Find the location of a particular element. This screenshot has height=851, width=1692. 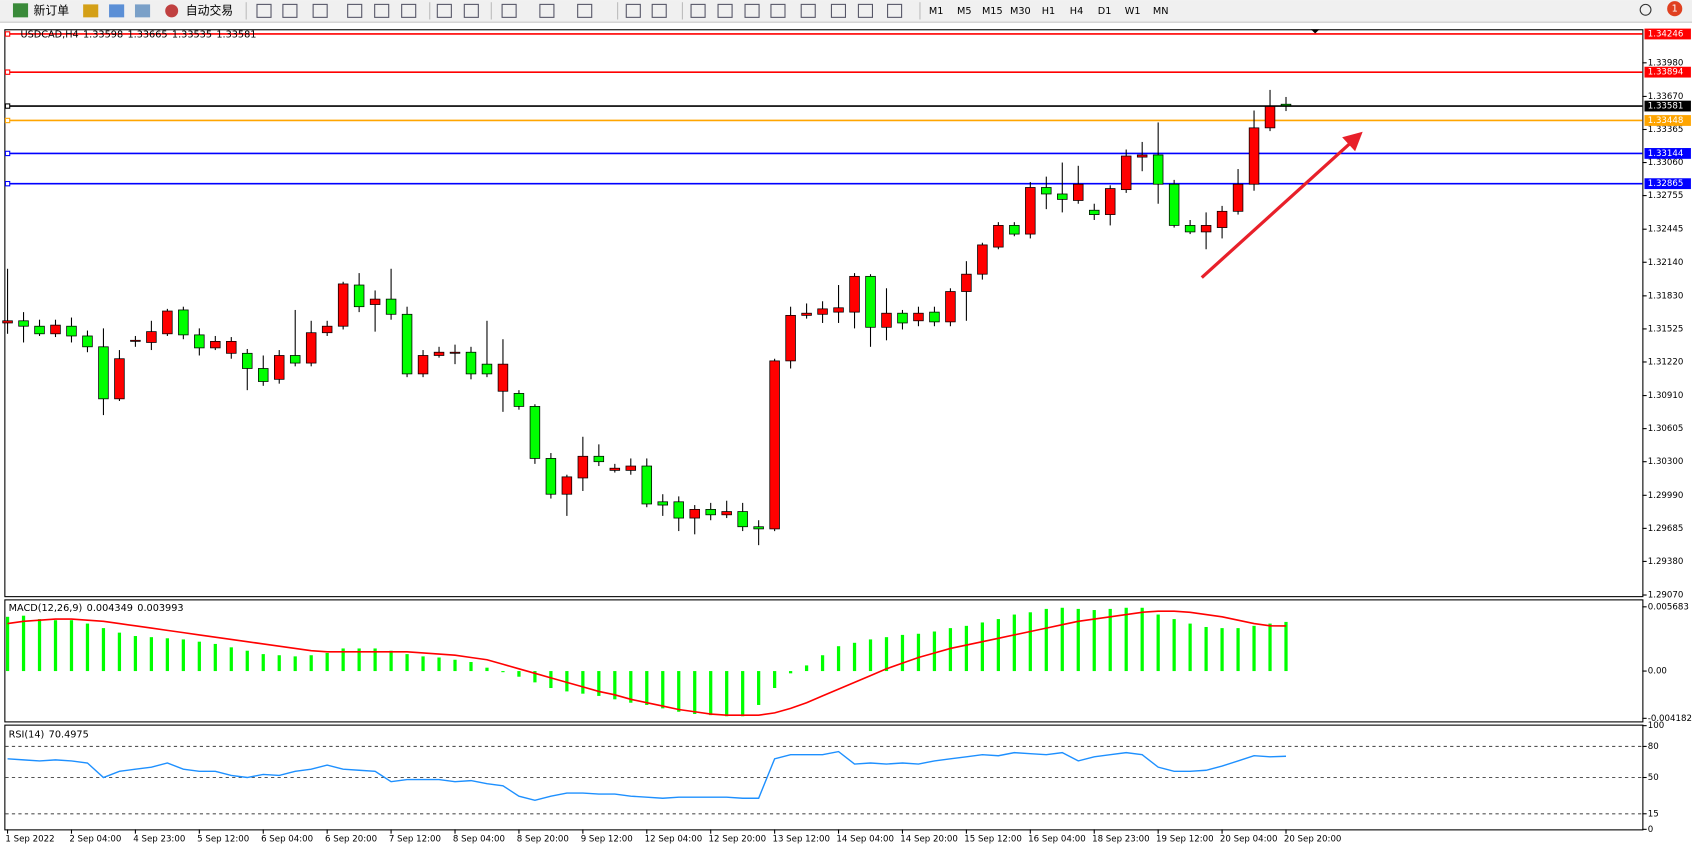

x-tick-label: 7 Sep 12:00 is located at coordinates (415, 840).